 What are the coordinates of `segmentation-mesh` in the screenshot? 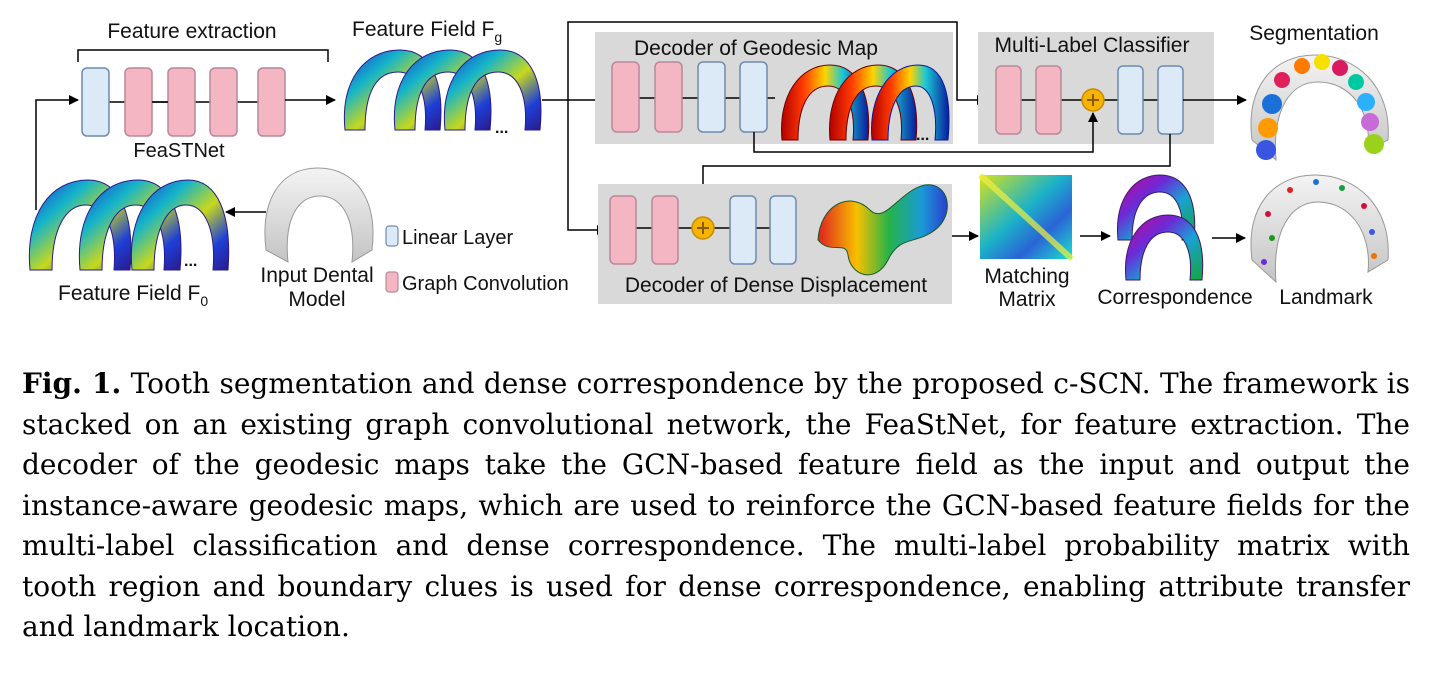 It's located at (1319, 108).